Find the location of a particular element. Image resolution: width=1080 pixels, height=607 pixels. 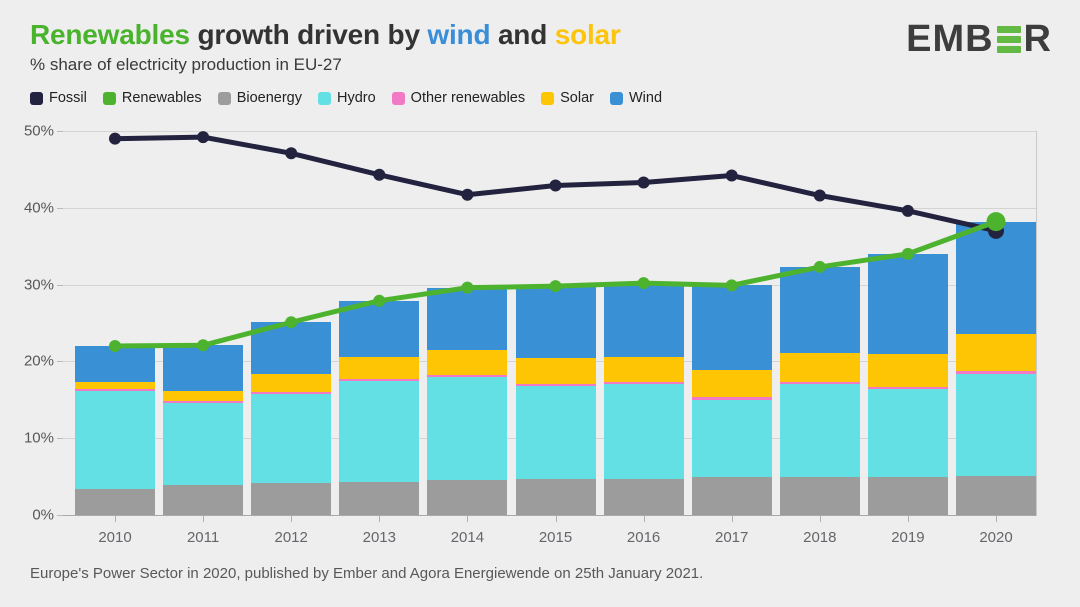

title-segment: growth driven by is located at coordinates (308, 34).